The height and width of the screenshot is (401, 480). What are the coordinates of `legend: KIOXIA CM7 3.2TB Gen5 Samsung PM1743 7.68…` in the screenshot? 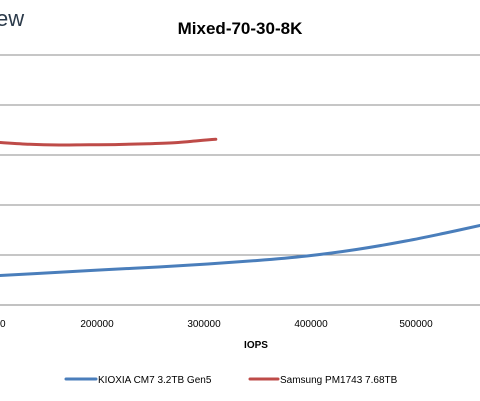 It's located at (231, 380).